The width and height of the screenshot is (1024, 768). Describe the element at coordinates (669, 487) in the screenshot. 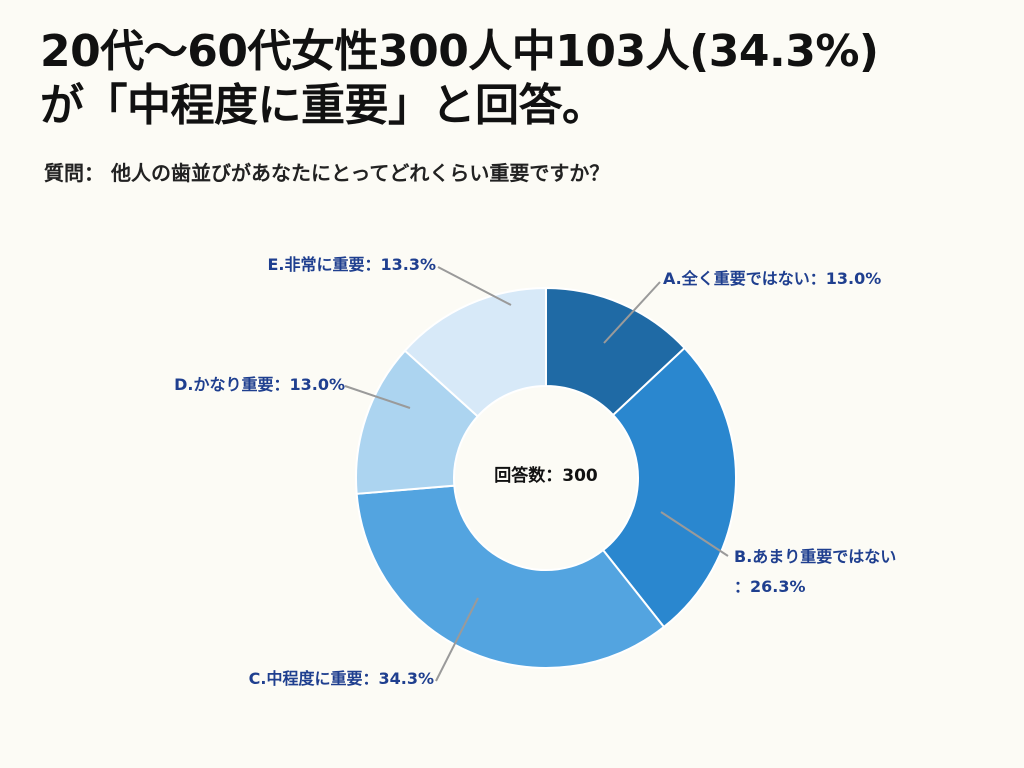

I see `donut-slice-b` at that location.